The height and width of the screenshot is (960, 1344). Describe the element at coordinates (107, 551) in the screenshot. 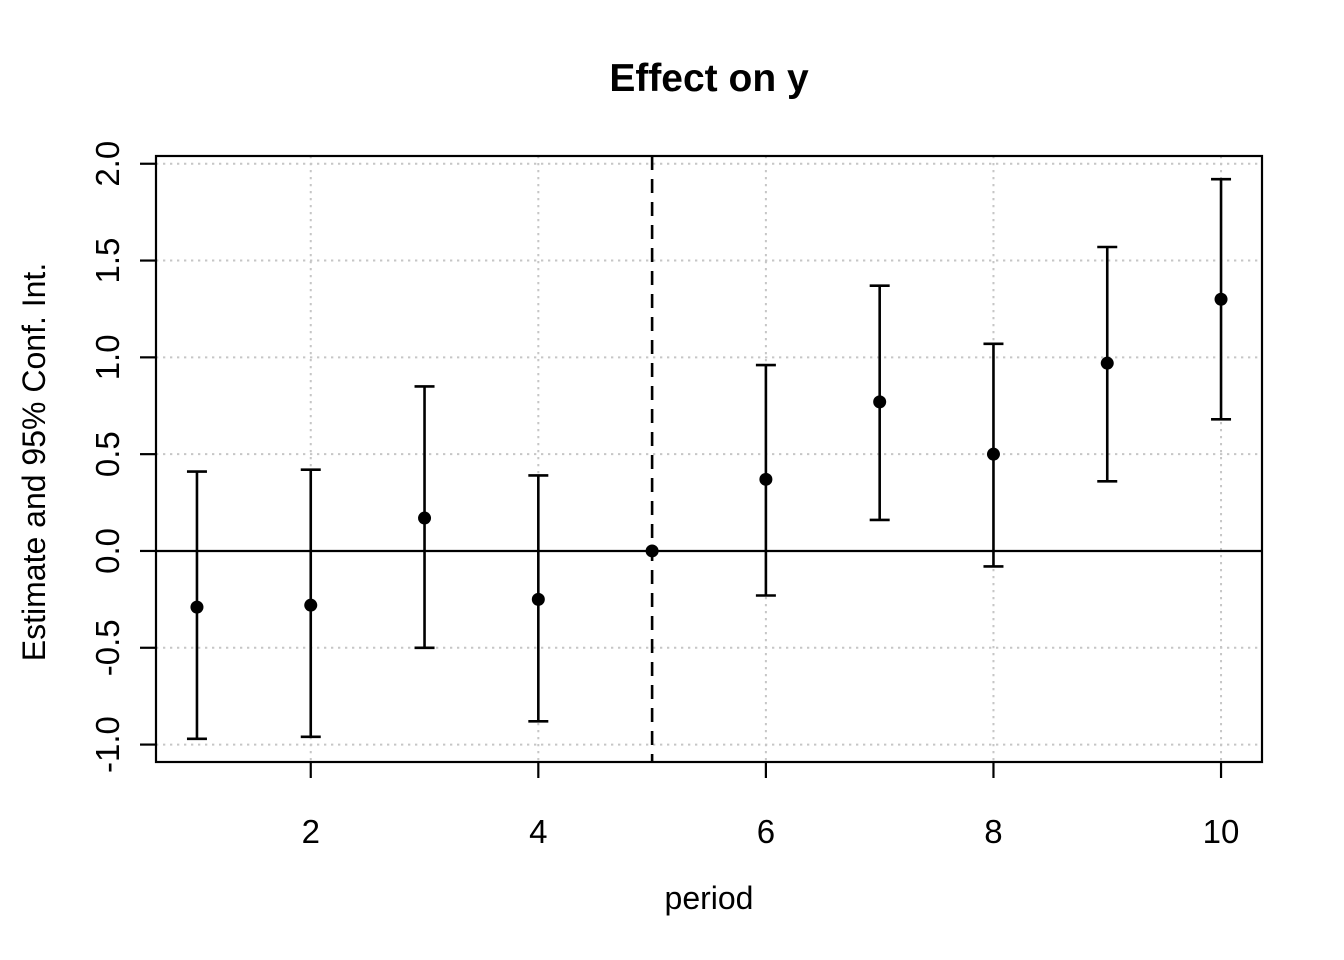

I see `y-tick-label: 0.0` at that location.